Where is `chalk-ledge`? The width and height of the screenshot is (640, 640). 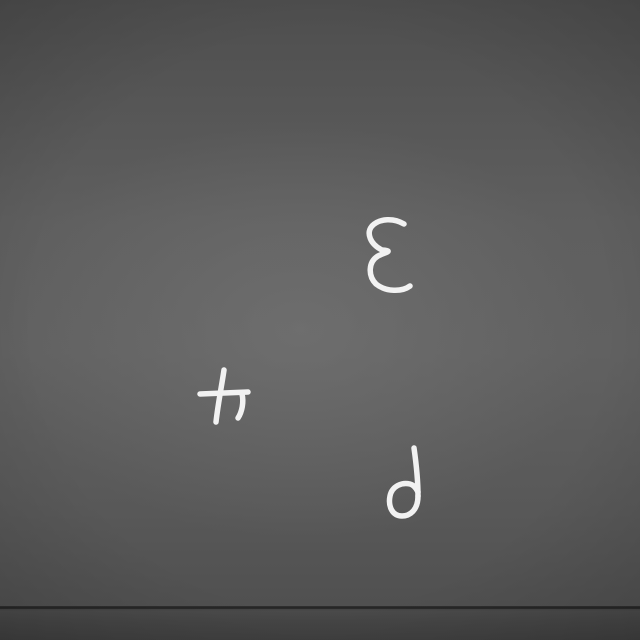 chalk-ledge is located at coordinates (320, 623).